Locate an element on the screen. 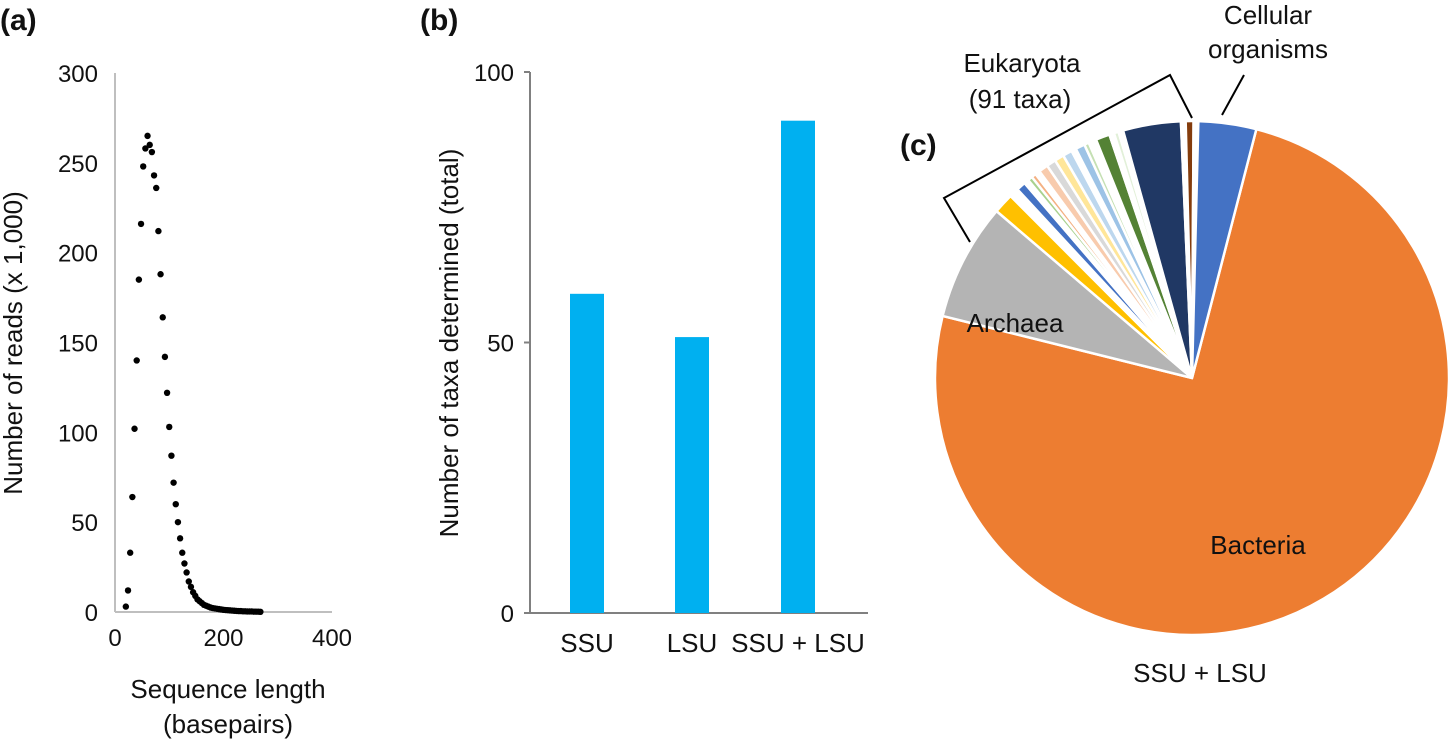 The image size is (1452, 744). eukaryota-bracket is located at coordinates (1067, 158).